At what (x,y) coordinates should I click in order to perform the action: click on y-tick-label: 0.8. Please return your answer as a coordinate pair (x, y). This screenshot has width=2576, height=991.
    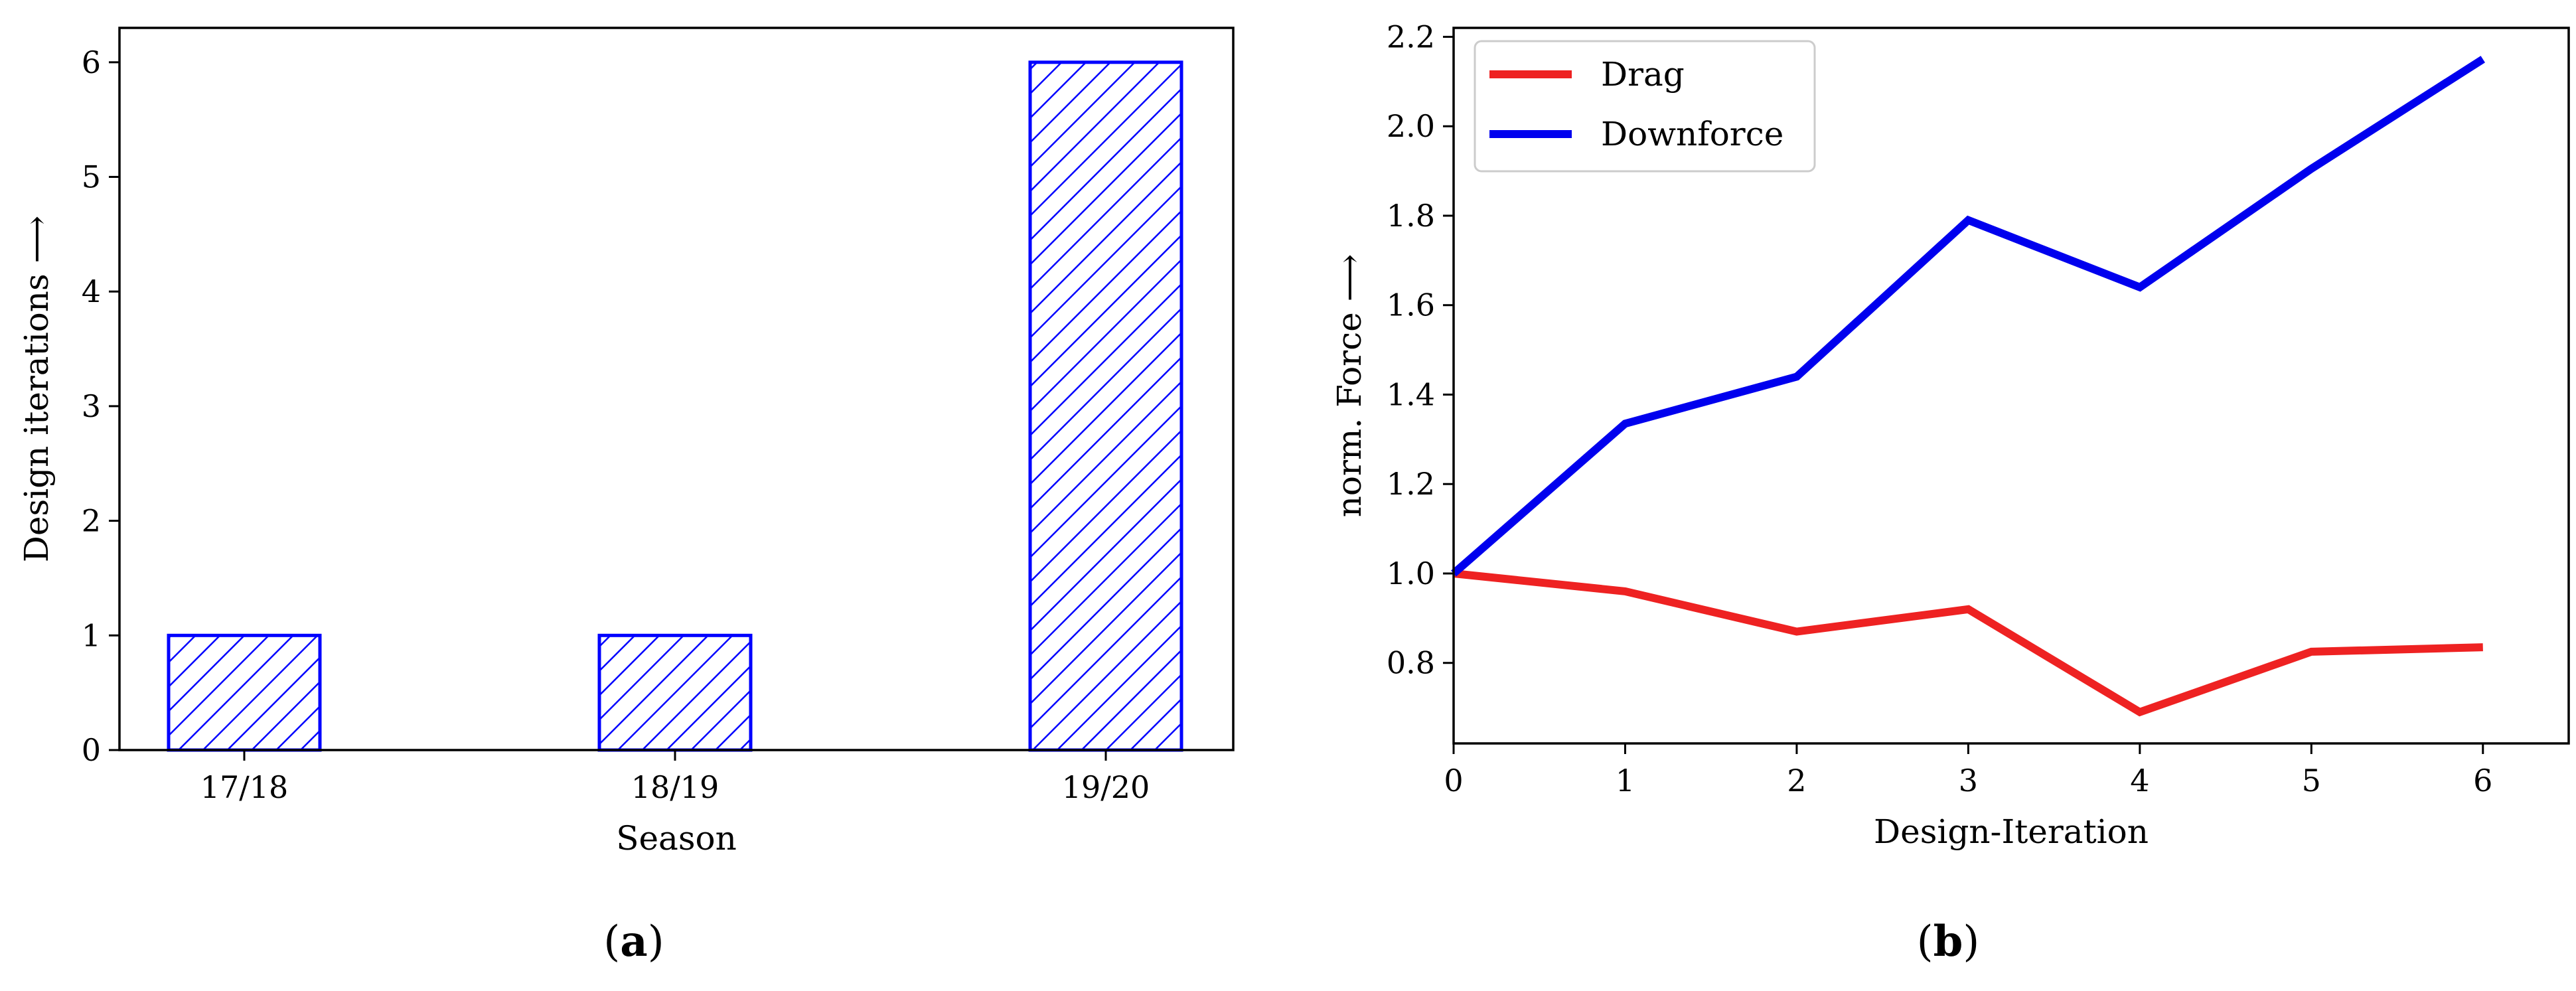
    Looking at the image, I should click on (1411, 663).